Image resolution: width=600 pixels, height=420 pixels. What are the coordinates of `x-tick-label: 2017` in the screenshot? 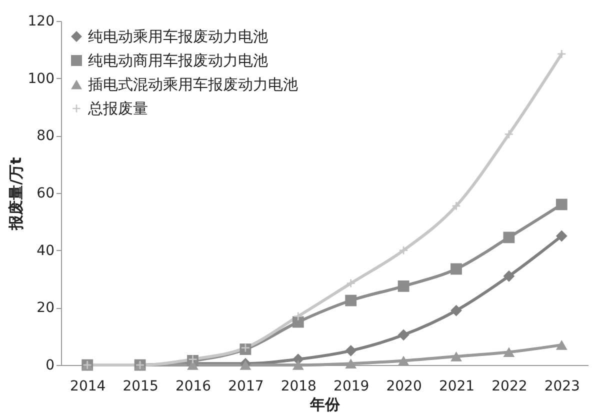 It's located at (246, 386).